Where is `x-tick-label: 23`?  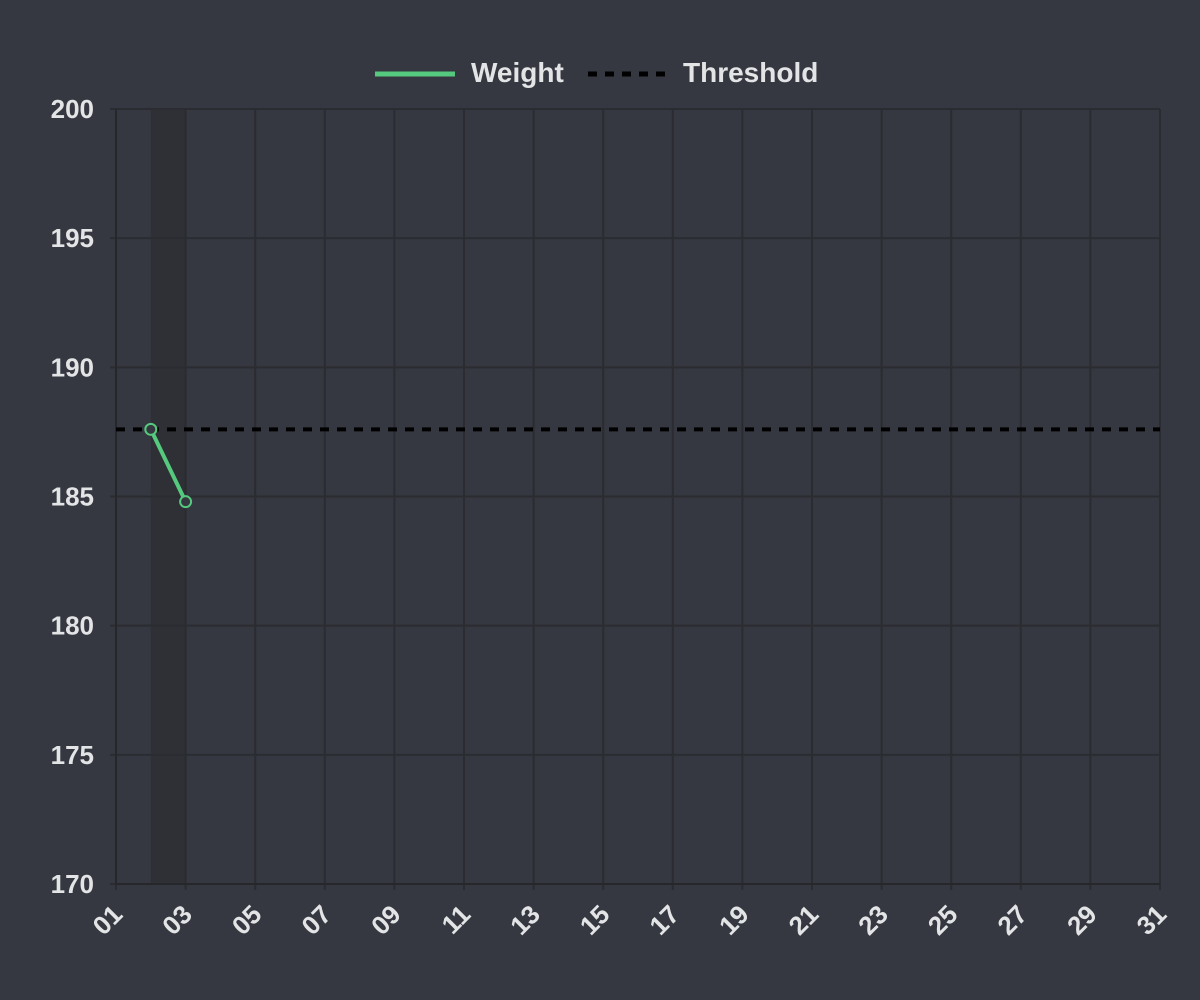 x-tick-label: 23 is located at coordinates (873, 920).